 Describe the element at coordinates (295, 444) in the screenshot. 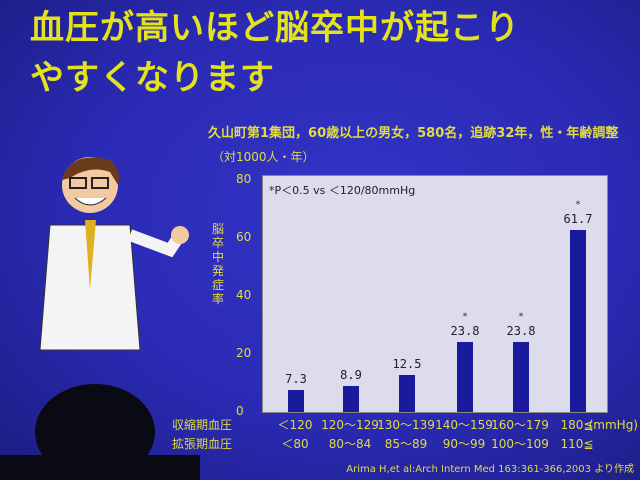

I see `x-tick-label-diastolic: ＜80` at that location.